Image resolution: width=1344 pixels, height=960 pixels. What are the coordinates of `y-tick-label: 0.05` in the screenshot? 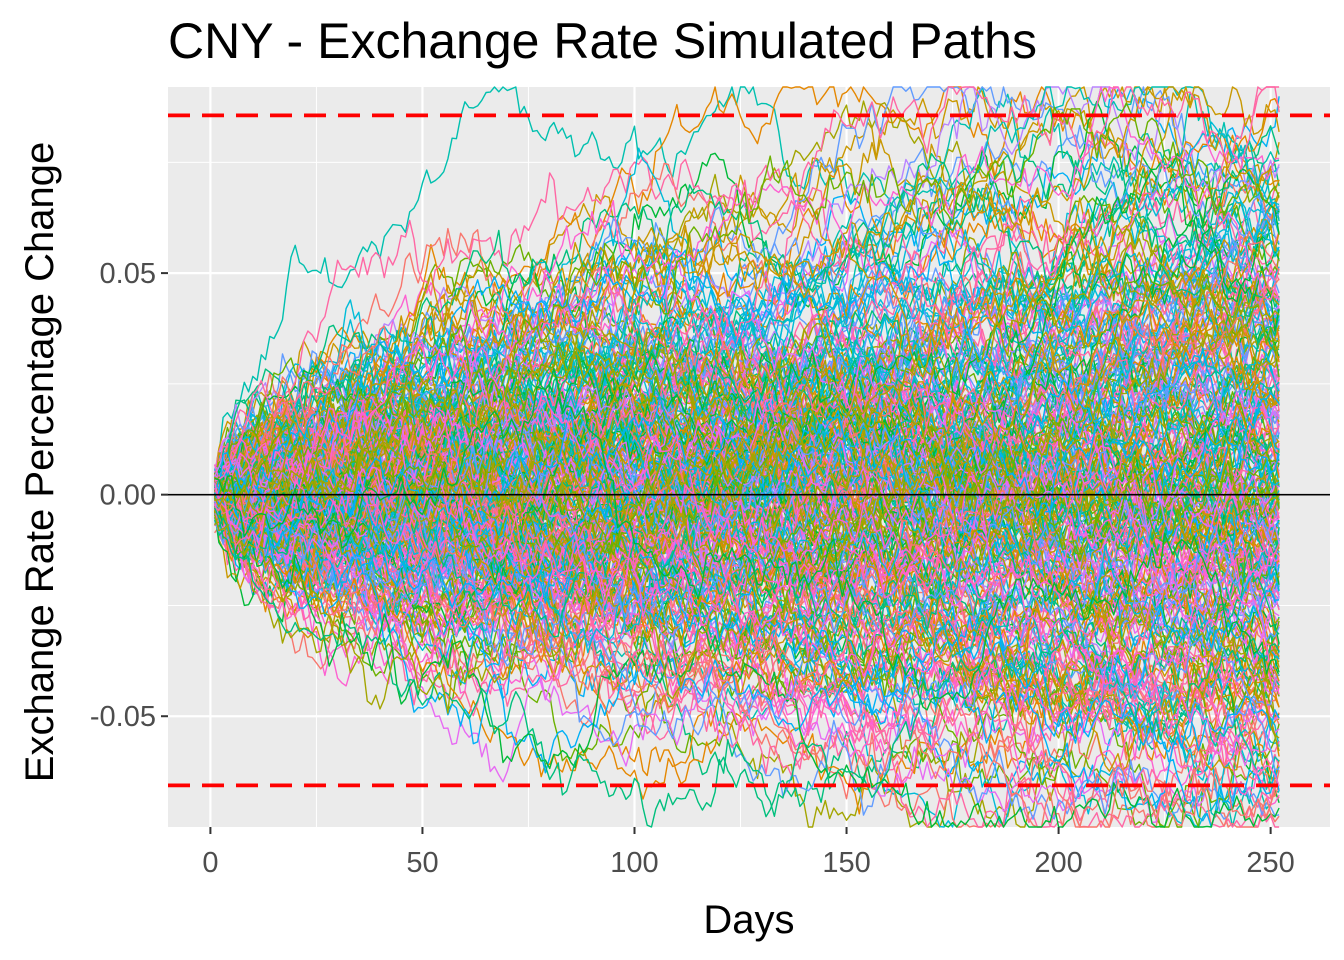 It's located at (128, 274).